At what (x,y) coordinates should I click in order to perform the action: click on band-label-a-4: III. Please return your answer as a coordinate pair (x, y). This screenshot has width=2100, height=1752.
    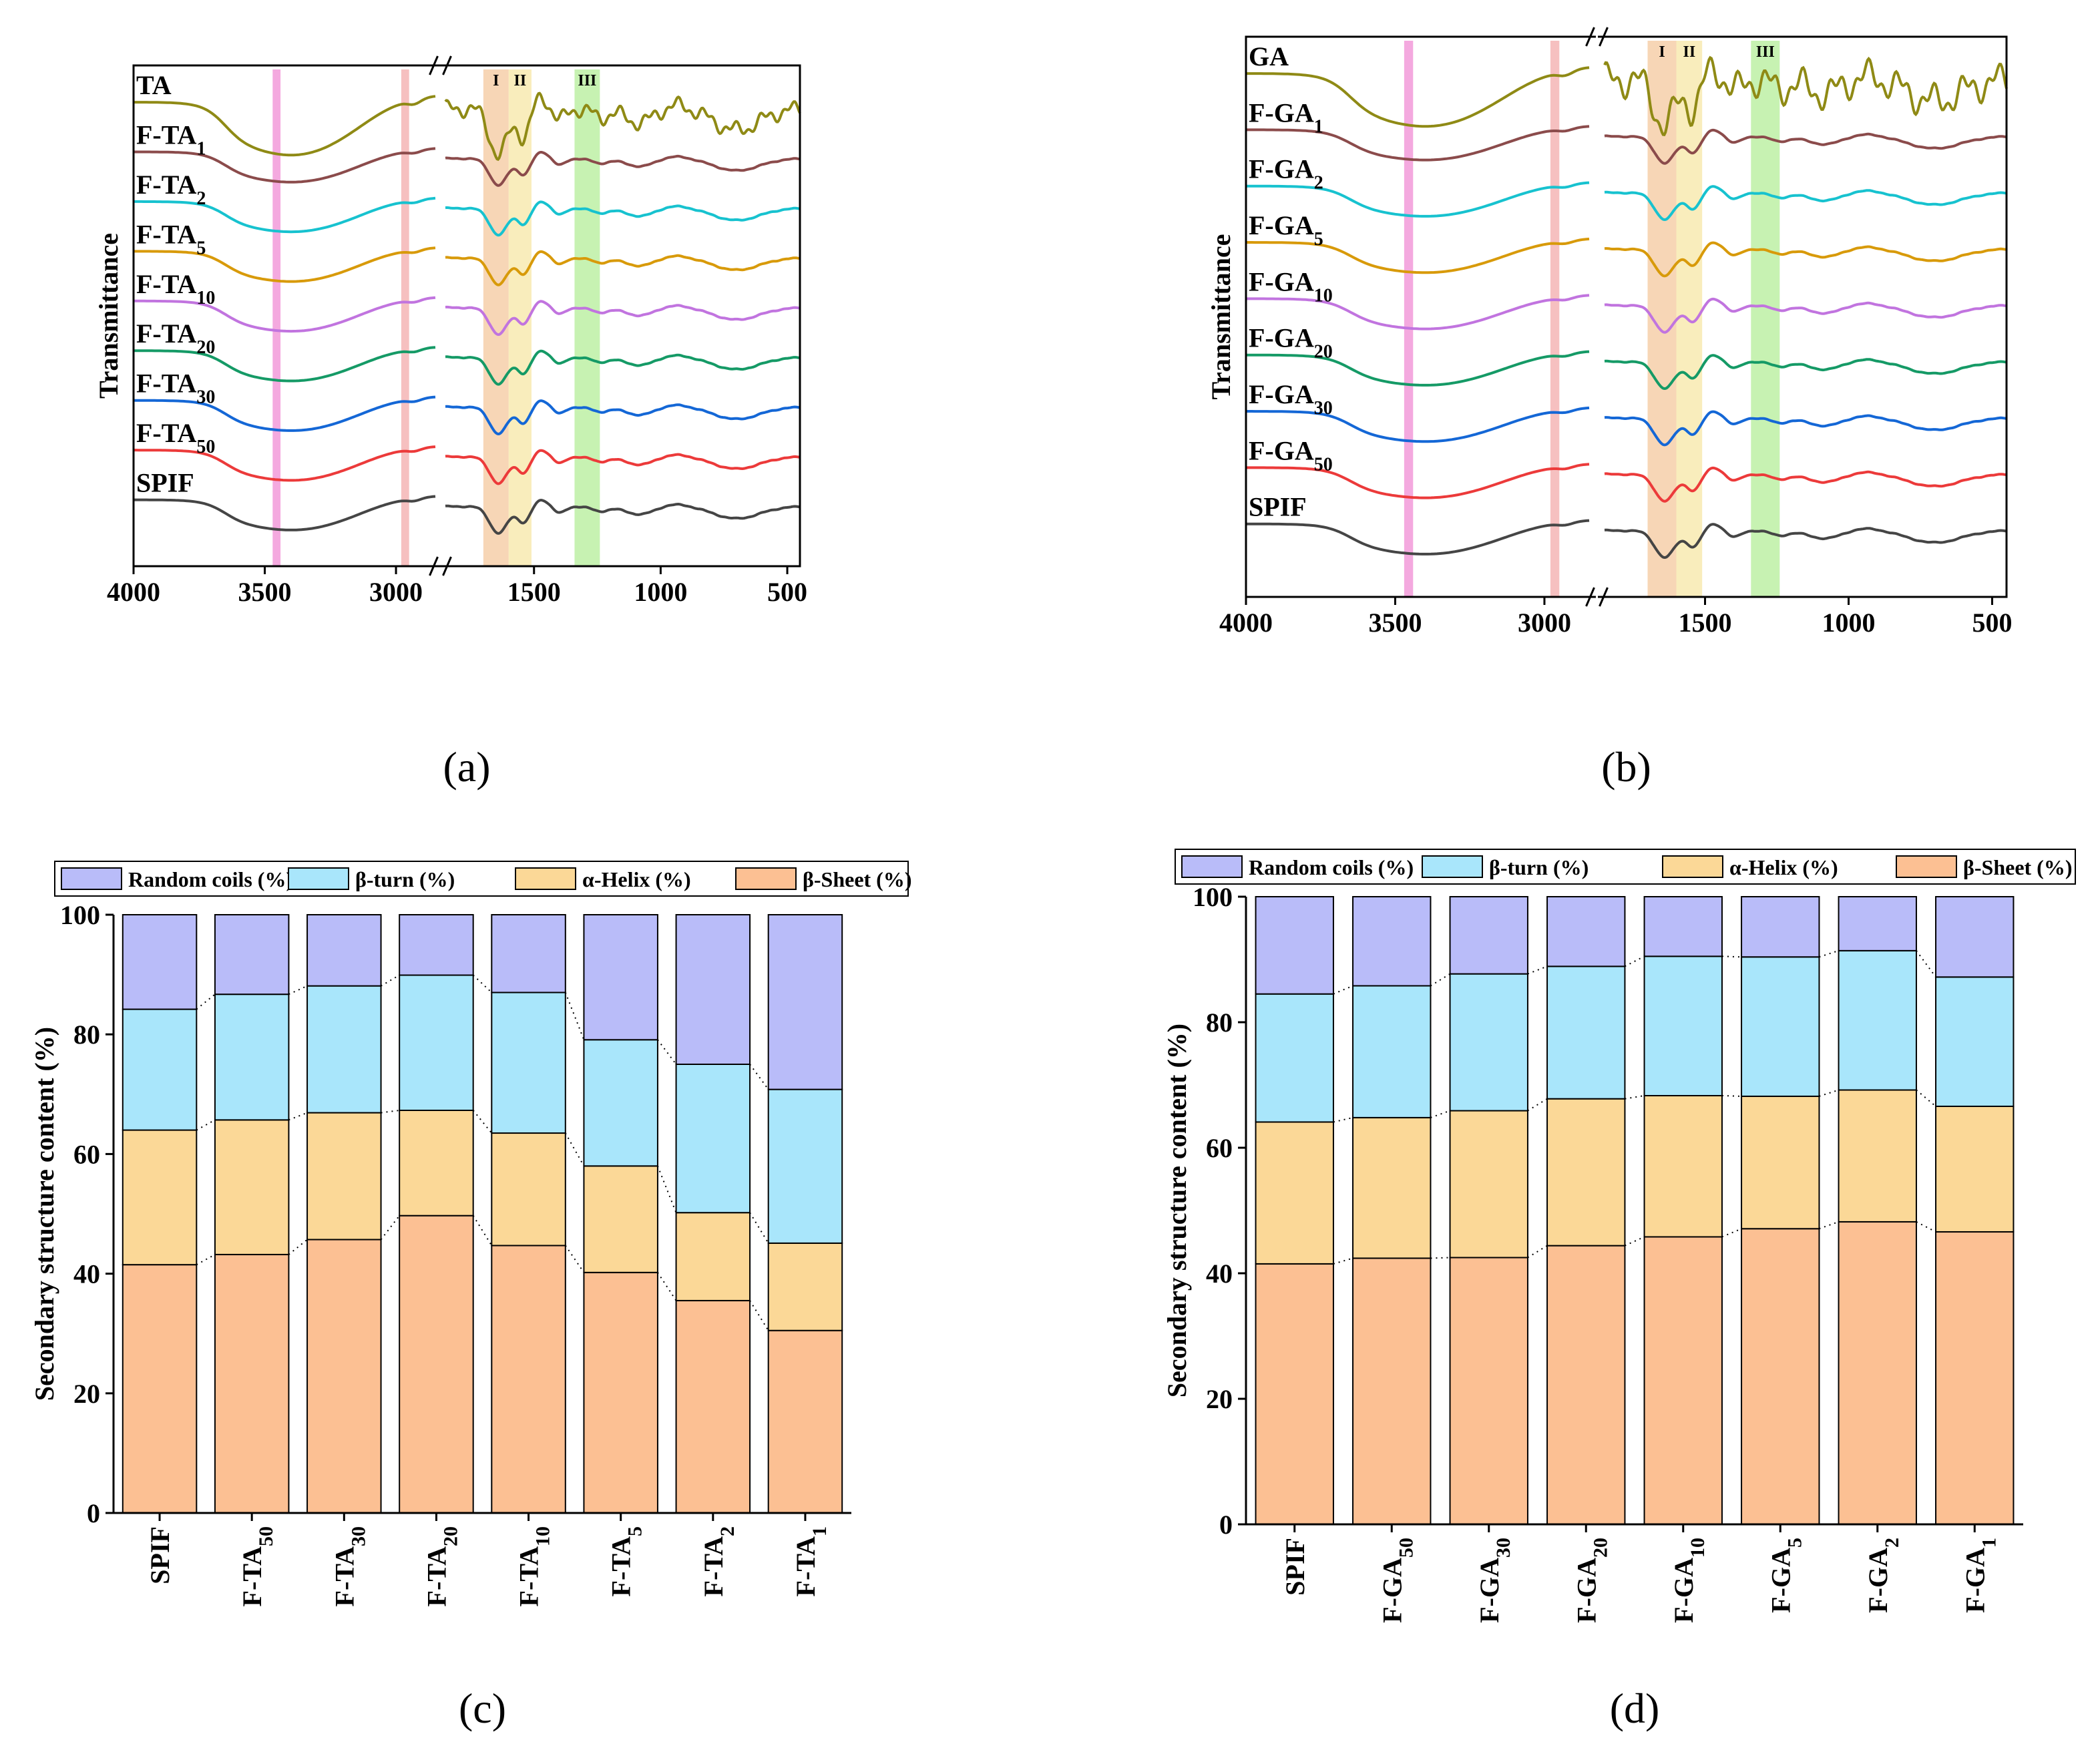
    Looking at the image, I should click on (587, 80).